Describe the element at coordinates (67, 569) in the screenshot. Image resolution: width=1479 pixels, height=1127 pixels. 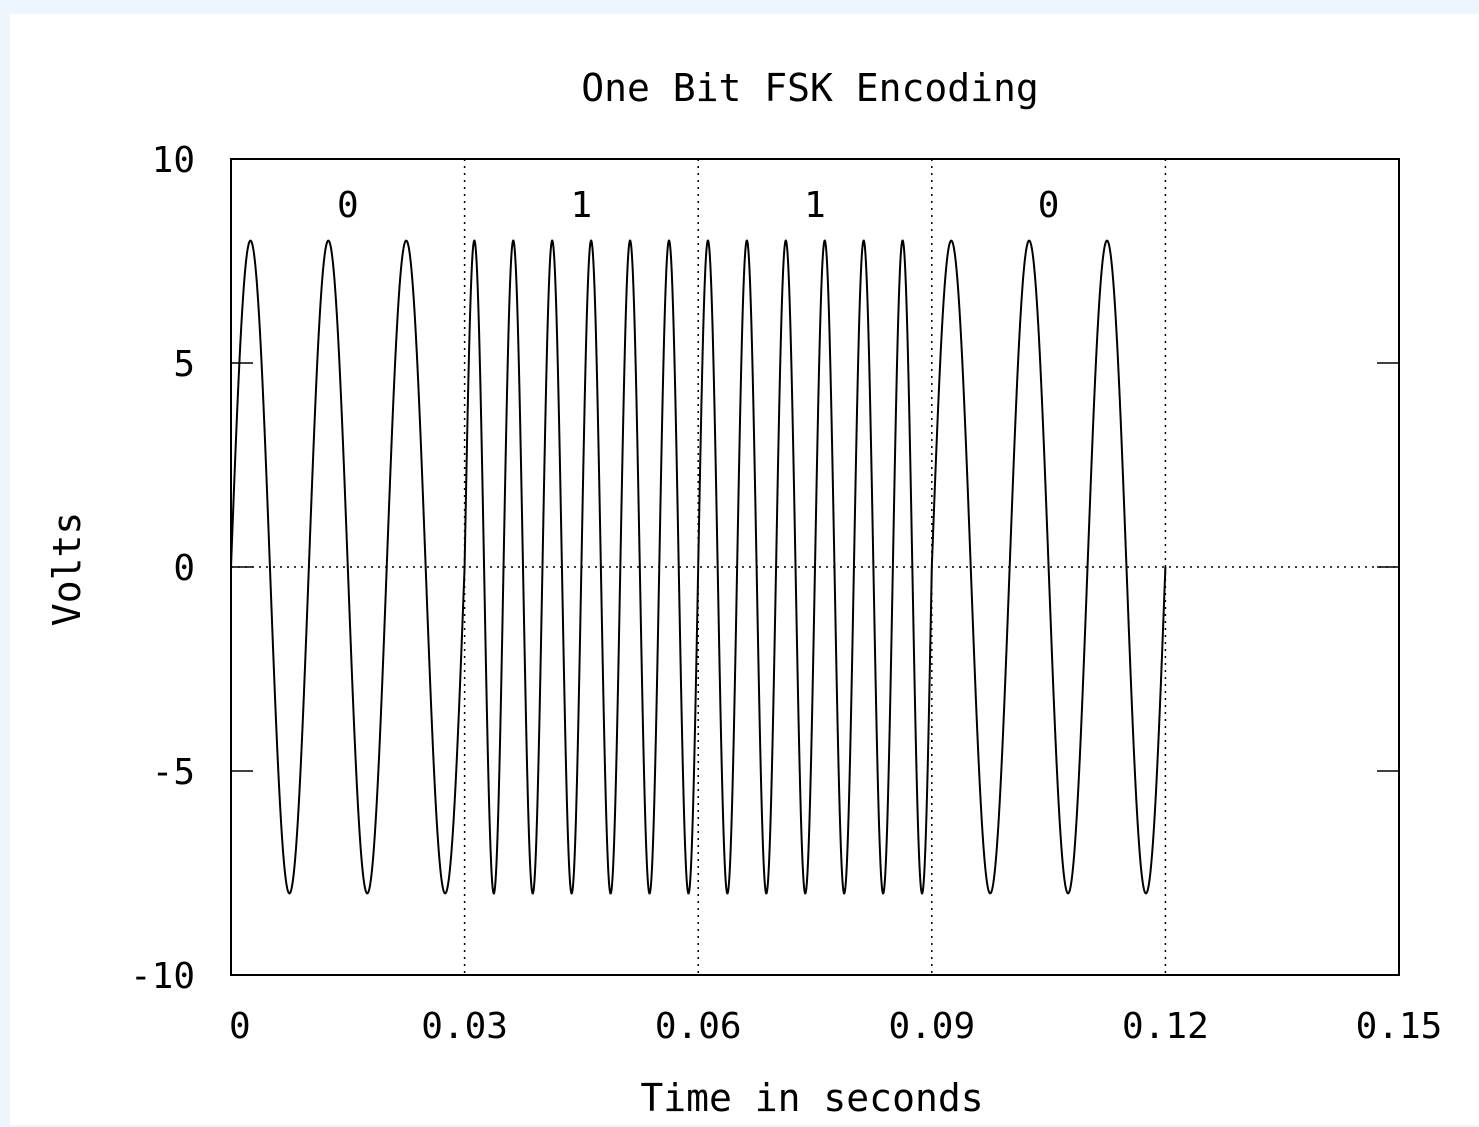
I see `y-axis-label: Volts` at that location.